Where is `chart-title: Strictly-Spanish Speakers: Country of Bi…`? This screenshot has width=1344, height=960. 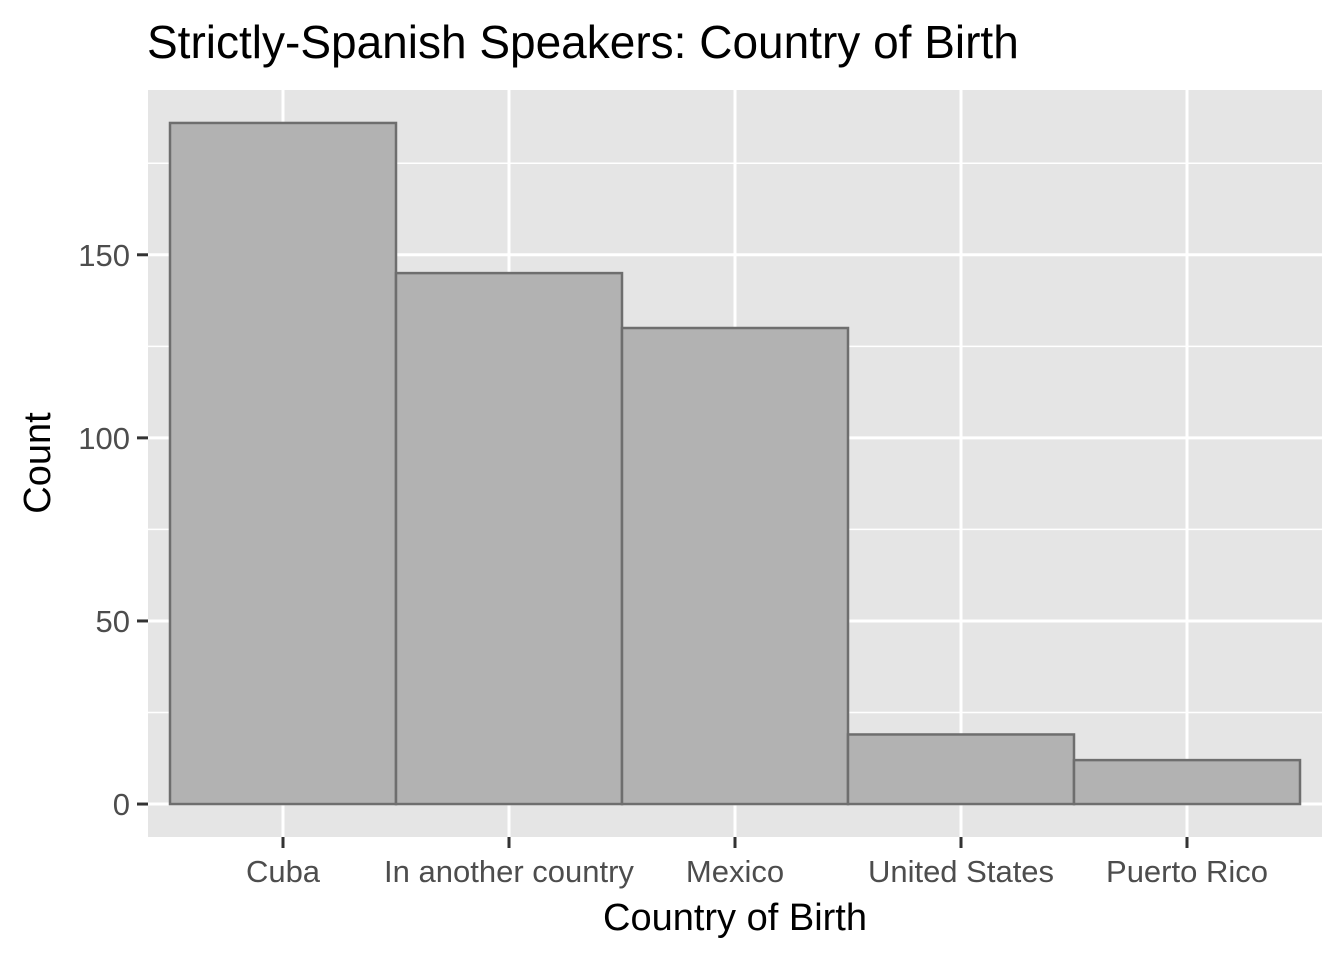
chart-title: Strictly-Spanish Speakers: Country of Bi… is located at coordinates (583, 42).